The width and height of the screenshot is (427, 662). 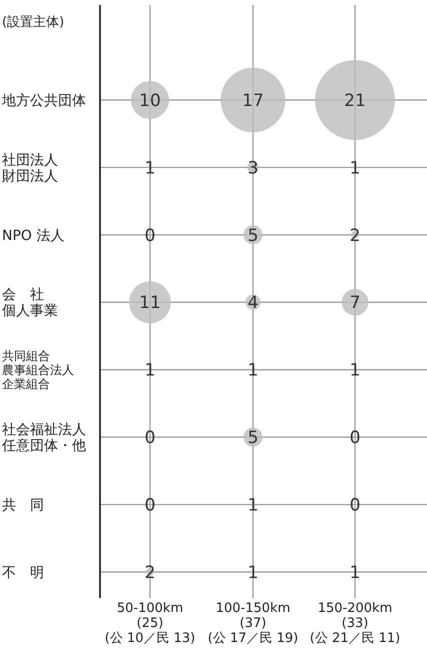 What do you see at coordinates (253, 100) in the screenshot?
I see `data-label: 17` at bounding box center [253, 100].